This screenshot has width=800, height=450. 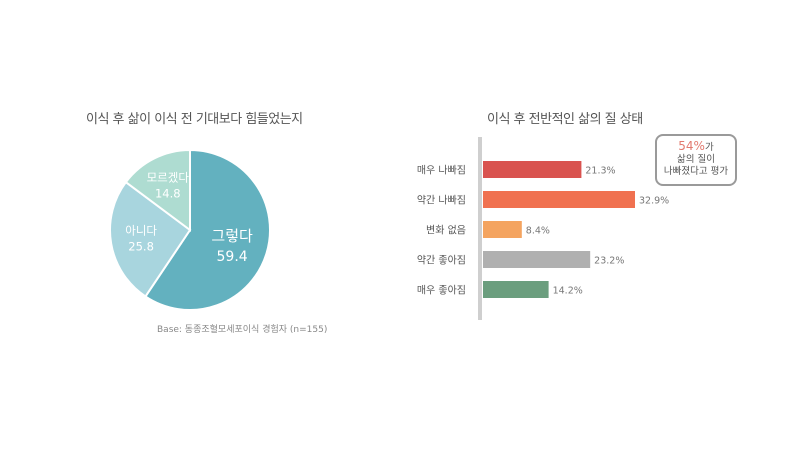 What do you see at coordinates (600, 171) in the screenshot?
I see `data-label: 21.3%` at bounding box center [600, 171].